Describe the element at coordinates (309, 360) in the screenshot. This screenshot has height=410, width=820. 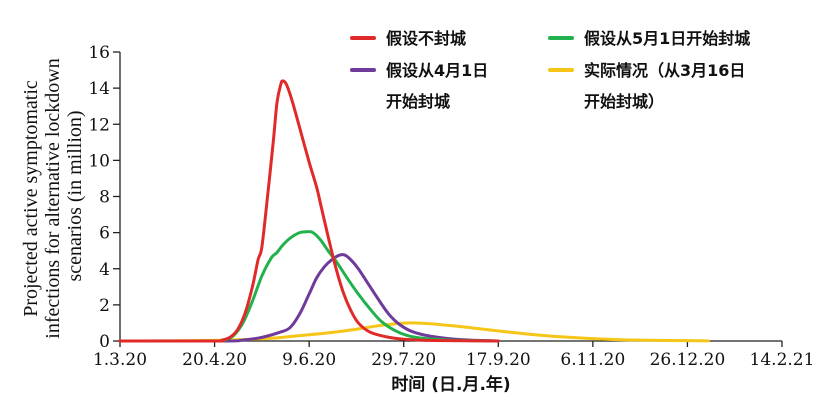
I see `x-tick-label: 9.6.20` at that location.